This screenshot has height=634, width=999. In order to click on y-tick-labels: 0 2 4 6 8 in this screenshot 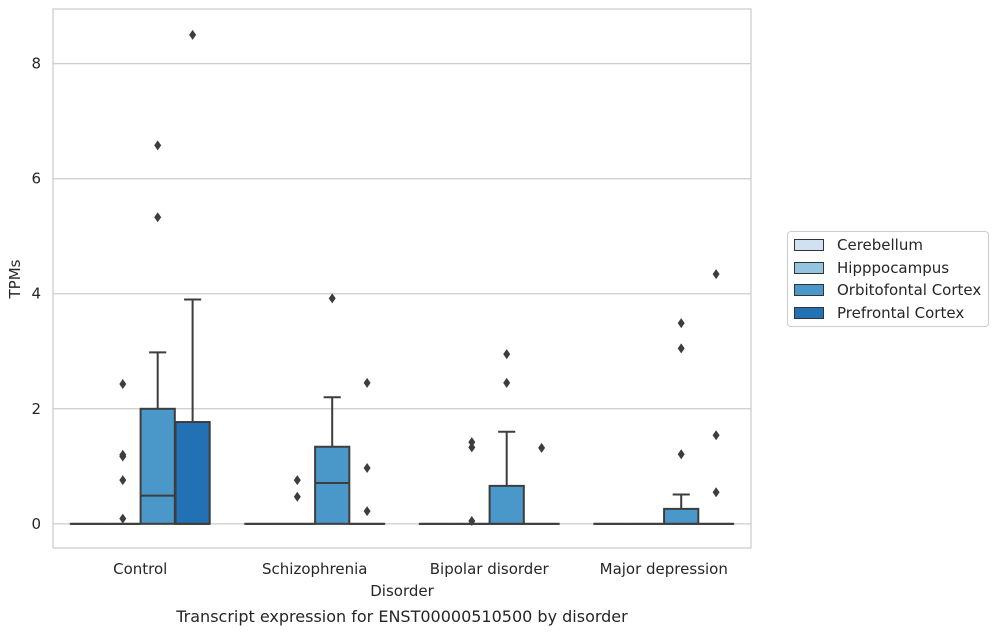, I will do `click(36, 294)`.